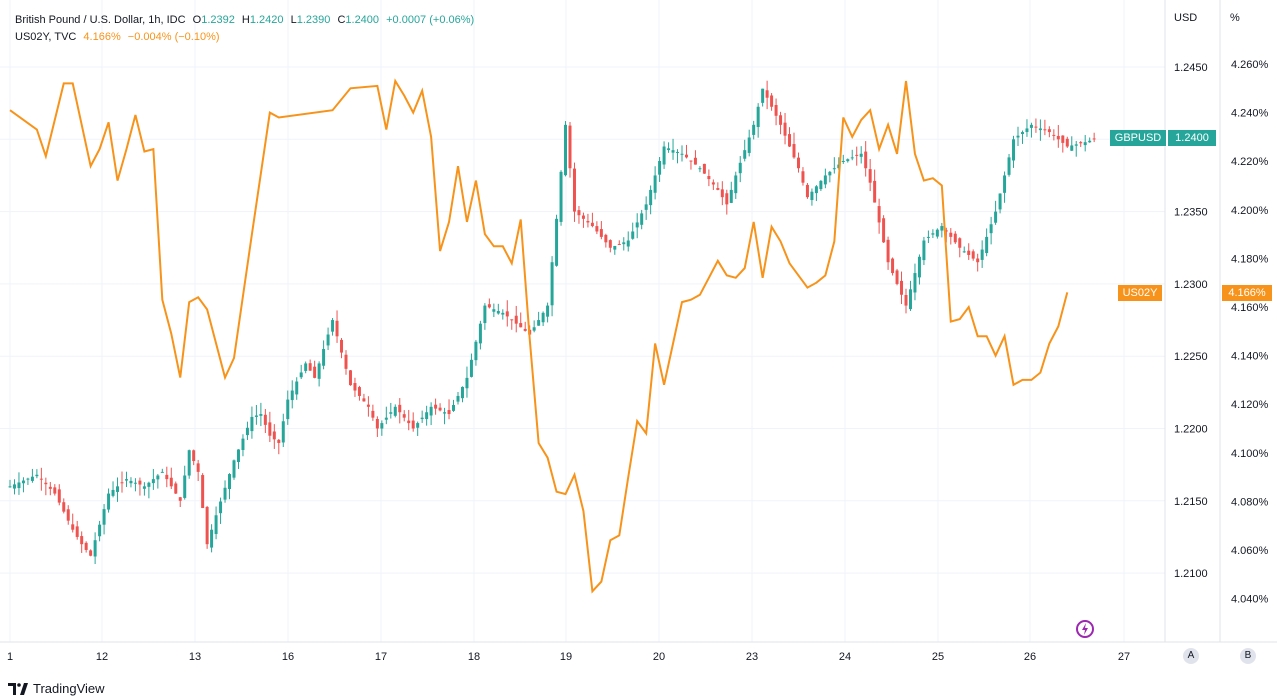 Image resolution: width=1277 pixels, height=698 pixels. Describe the element at coordinates (1124, 657) in the screenshot. I see `time-tick-label: 27` at that location.